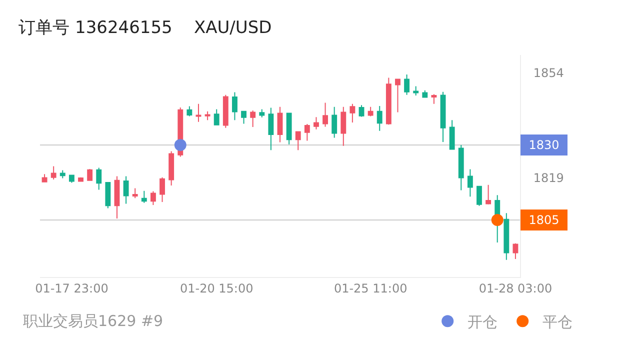 This screenshot has height=350, width=620. What do you see at coordinates (515, 288) in the screenshot?
I see `x-tick-label: 01-28 03:00` at bounding box center [515, 288].